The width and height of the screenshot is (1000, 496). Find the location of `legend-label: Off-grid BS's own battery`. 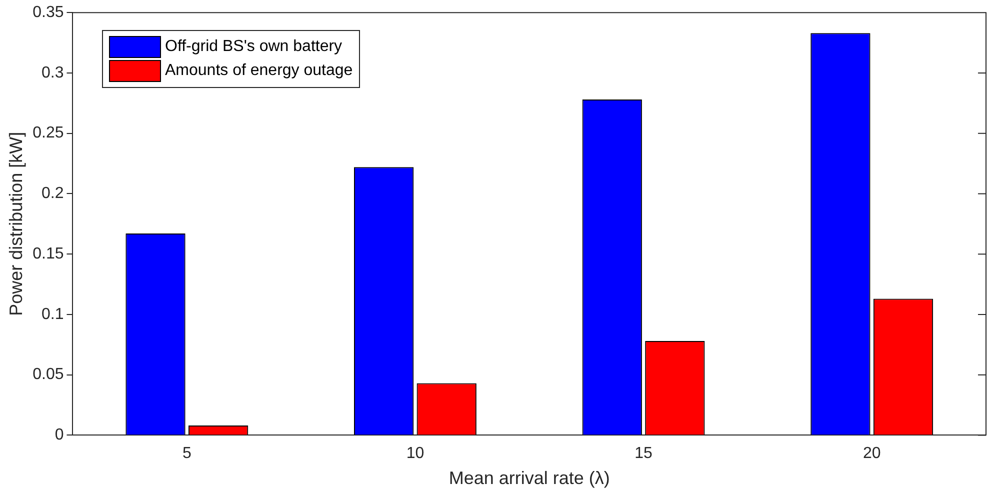

legend-label: Off-grid BS's own battery is located at coordinates (253, 47).